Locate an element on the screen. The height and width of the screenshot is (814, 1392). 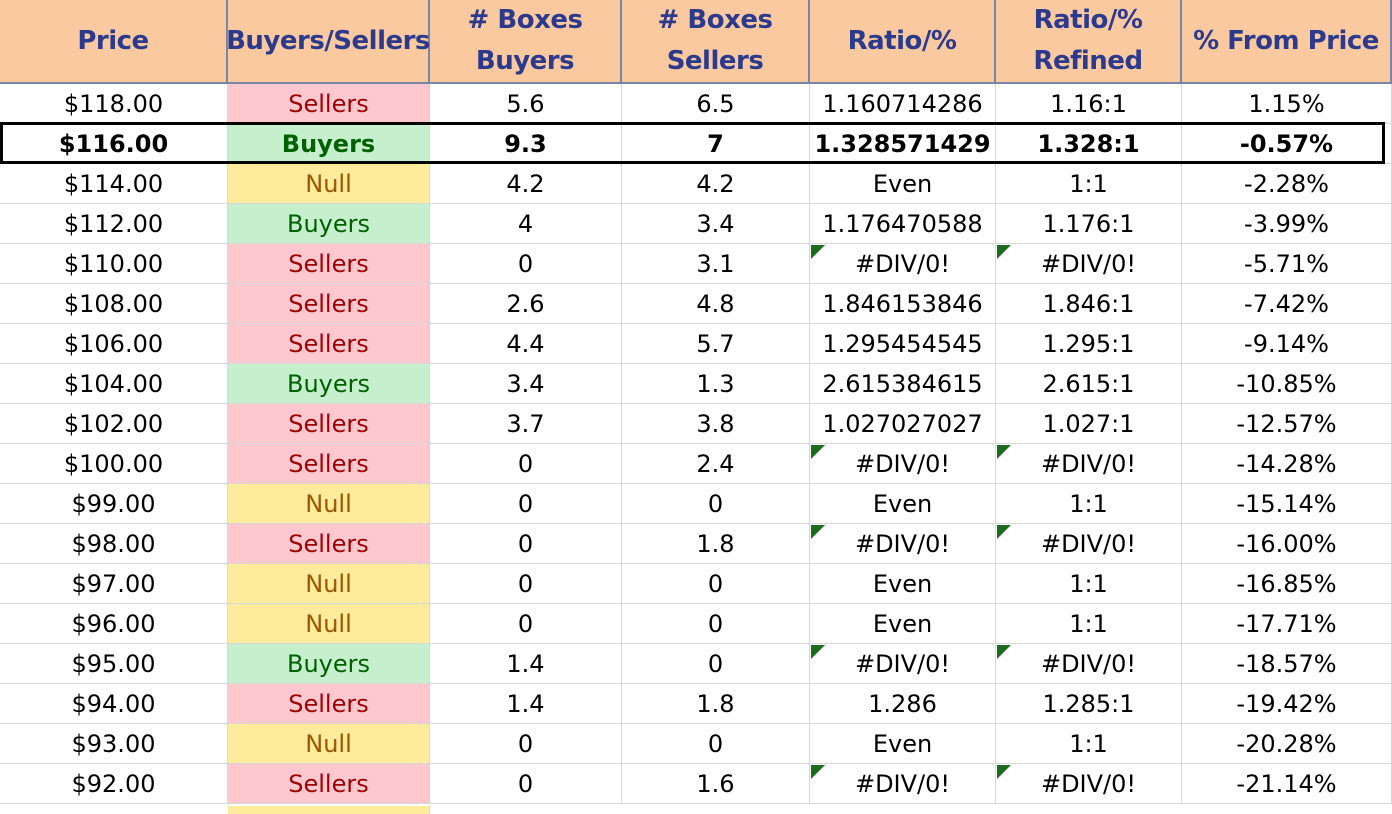
cell-boxes-buyers: 3.7 is located at coordinates (526, 424).